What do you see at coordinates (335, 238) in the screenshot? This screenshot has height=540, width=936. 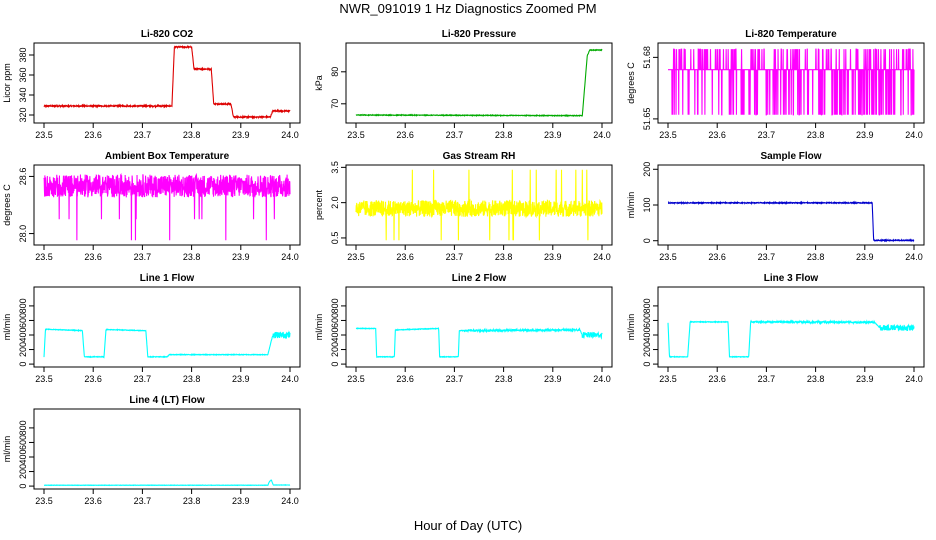 I see `y-tick-label: 0.5` at bounding box center [335, 238].